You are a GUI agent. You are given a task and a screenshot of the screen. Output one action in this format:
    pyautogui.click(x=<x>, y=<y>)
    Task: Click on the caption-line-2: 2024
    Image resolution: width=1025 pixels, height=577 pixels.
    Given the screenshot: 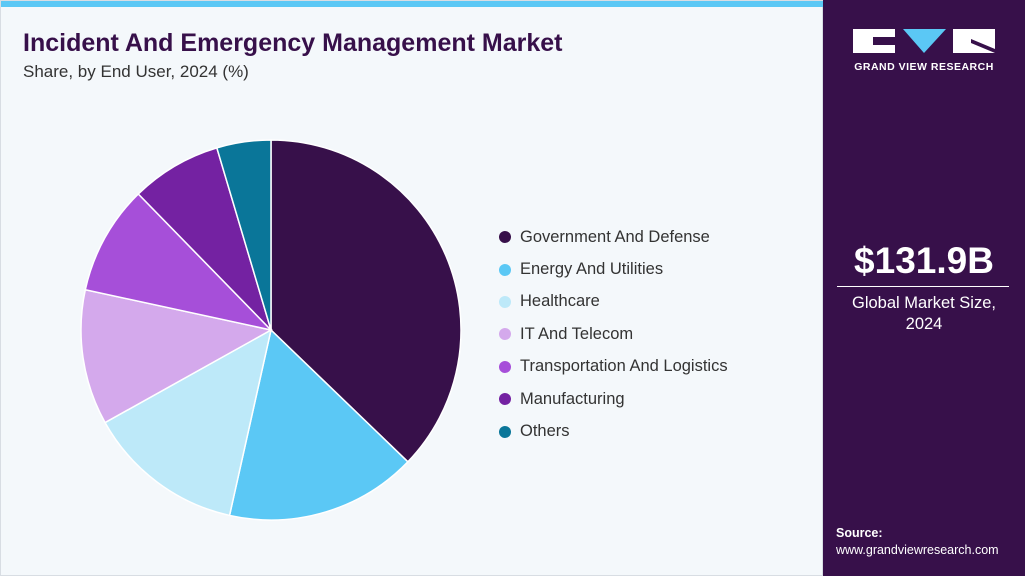 What is the action you would take?
    pyautogui.click(x=924, y=324)
    